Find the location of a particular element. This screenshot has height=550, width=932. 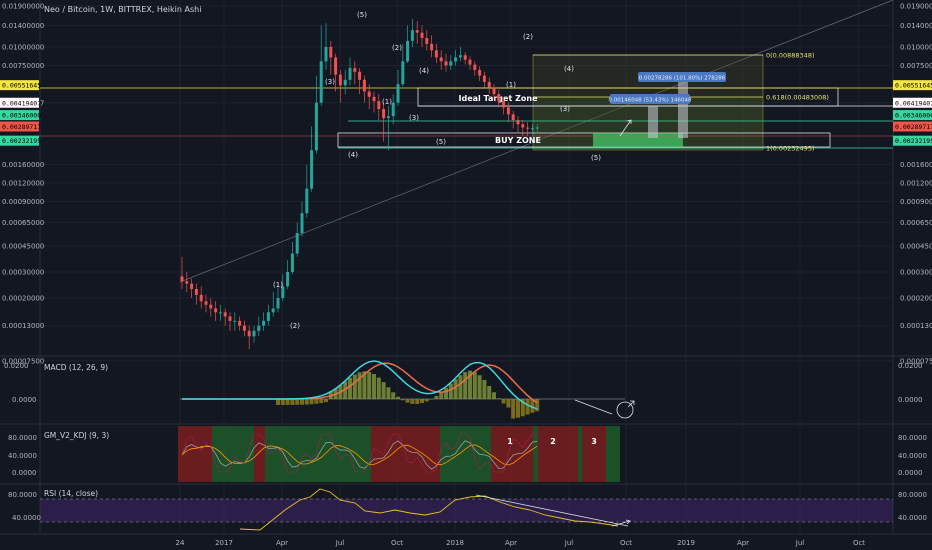

buy-zone-label: BUY ZONE is located at coordinates (518, 140).